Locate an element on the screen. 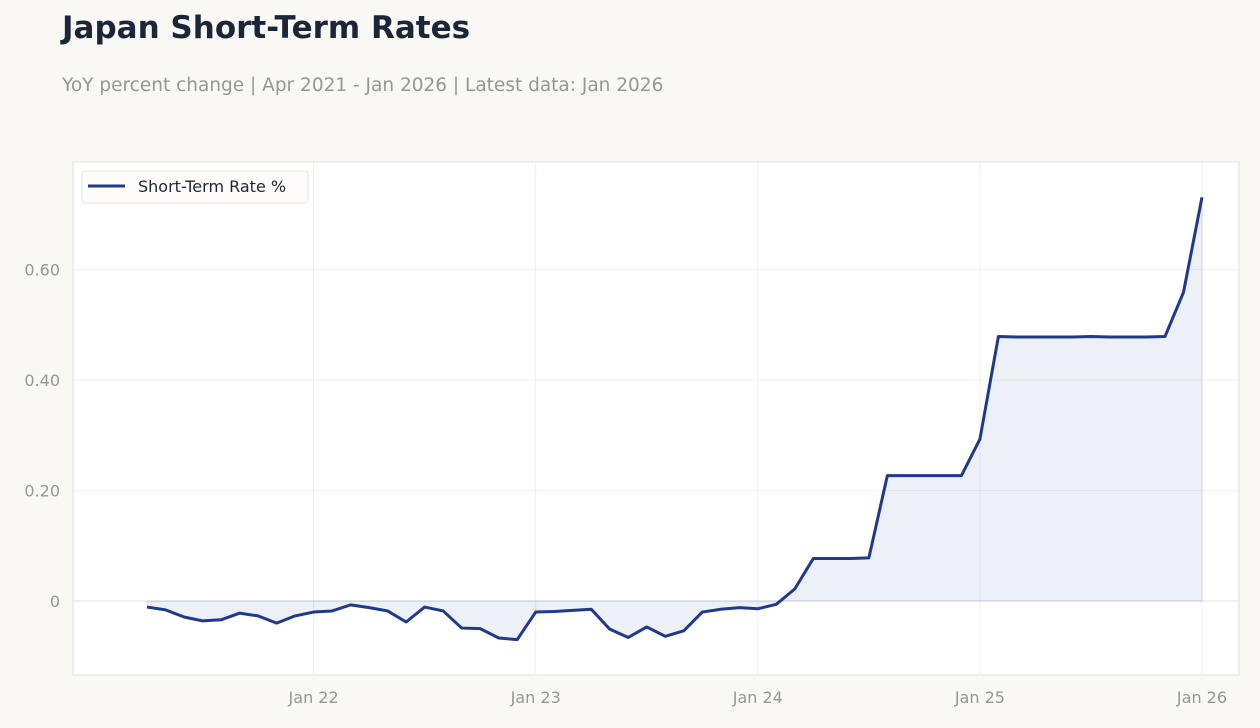  legend-box is located at coordinates (195, 187).